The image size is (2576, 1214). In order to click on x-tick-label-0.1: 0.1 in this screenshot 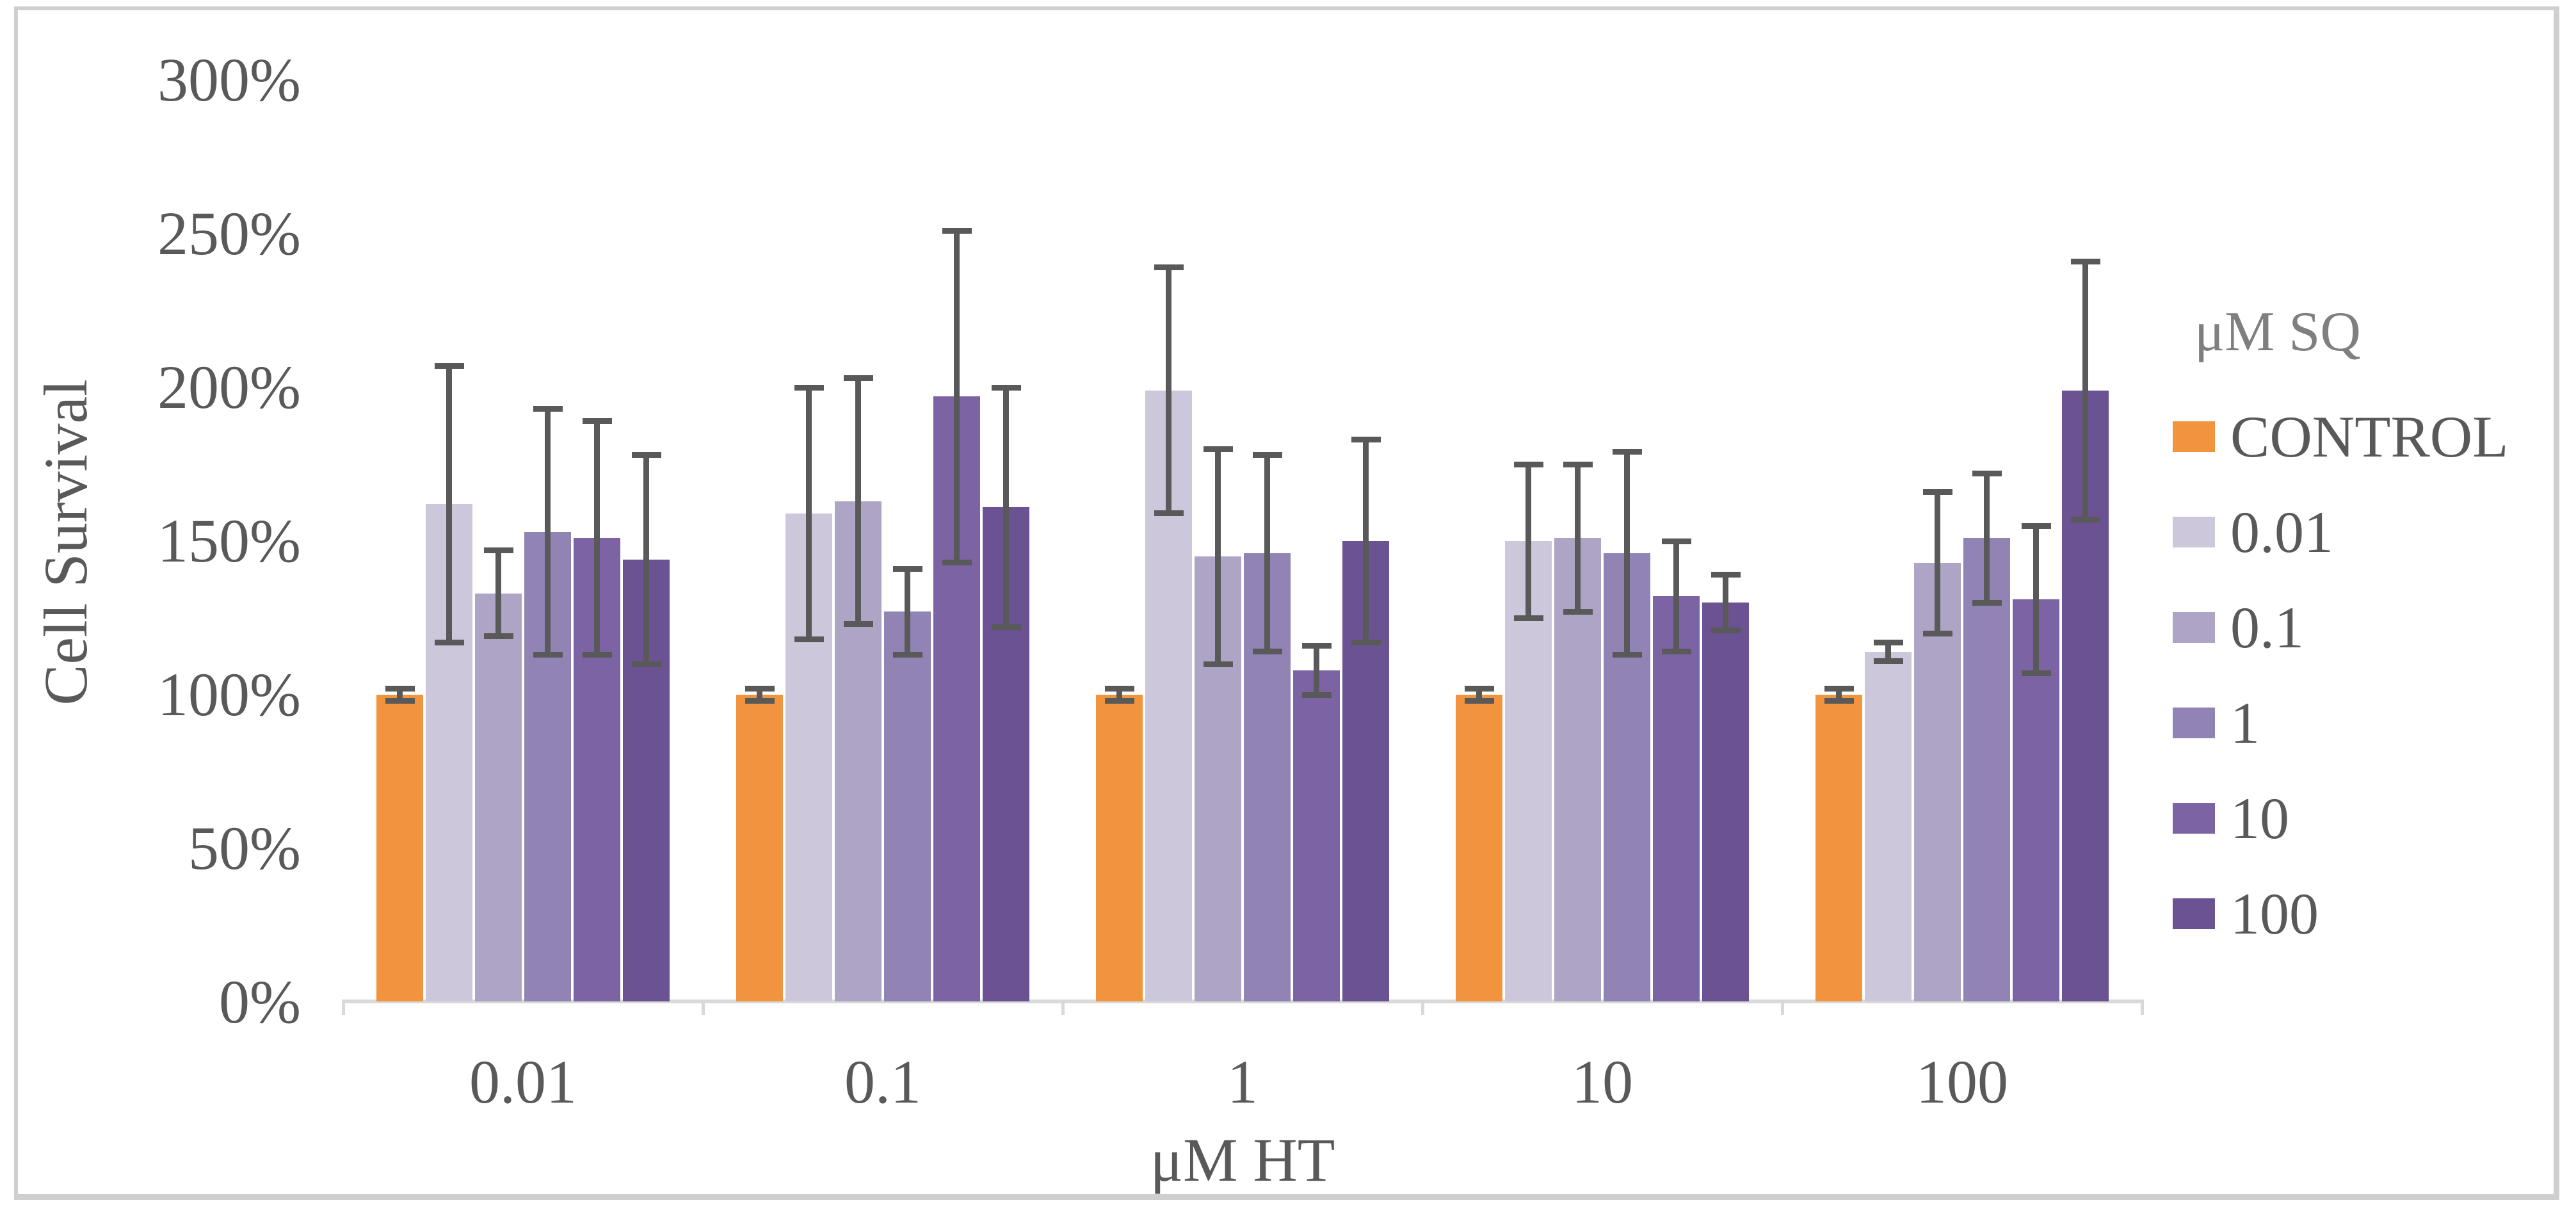, I will do `click(882, 1082)`.